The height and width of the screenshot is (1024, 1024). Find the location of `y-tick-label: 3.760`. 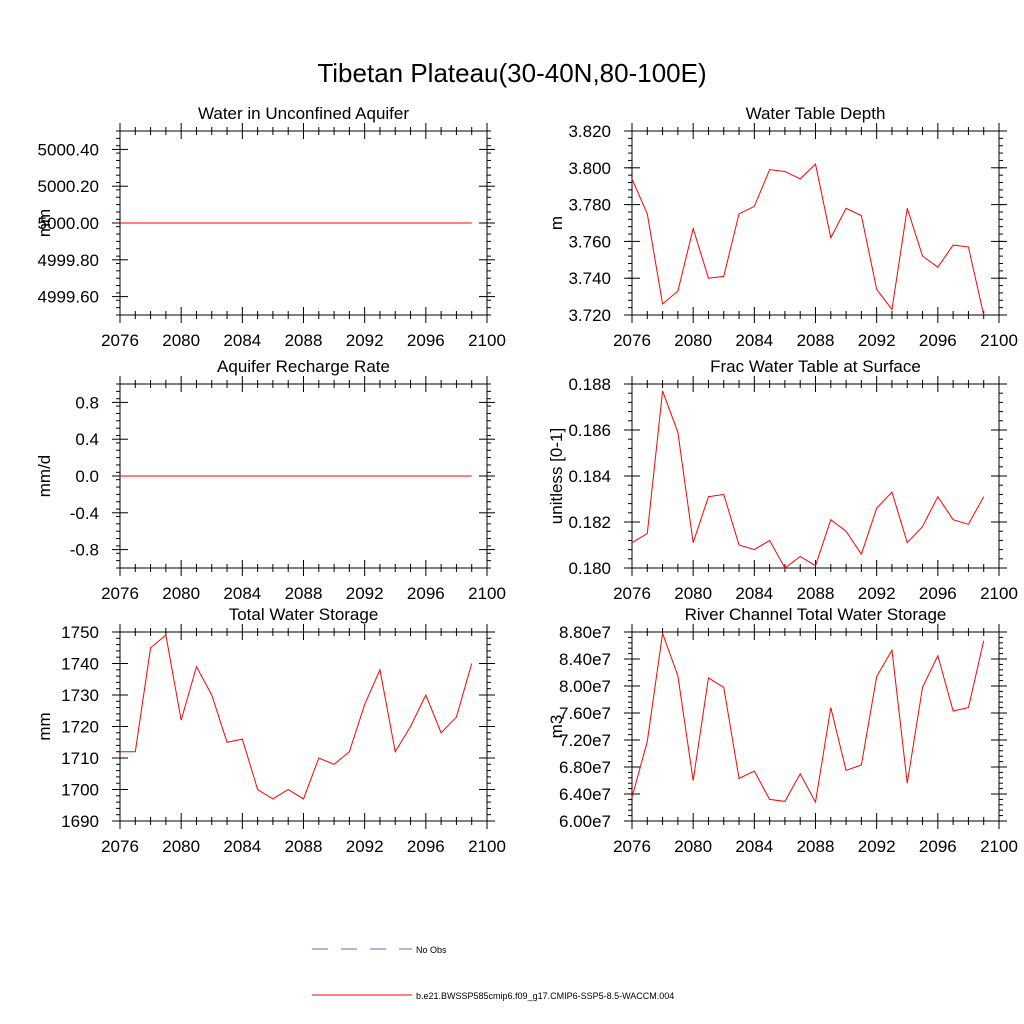

y-tick-label: 3.760 is located at coordinates (589, 241).